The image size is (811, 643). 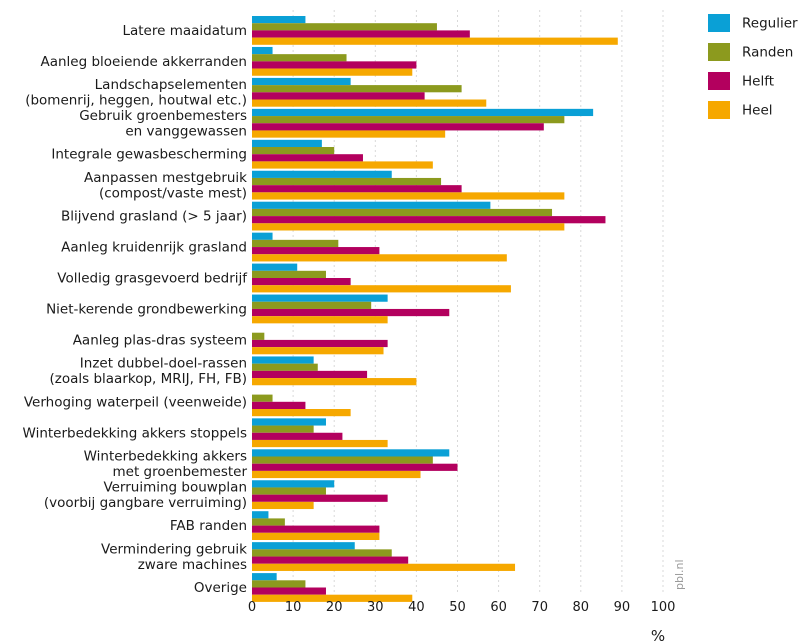 I want to click on category-label-18: Overige, so click(x=220, y=588).